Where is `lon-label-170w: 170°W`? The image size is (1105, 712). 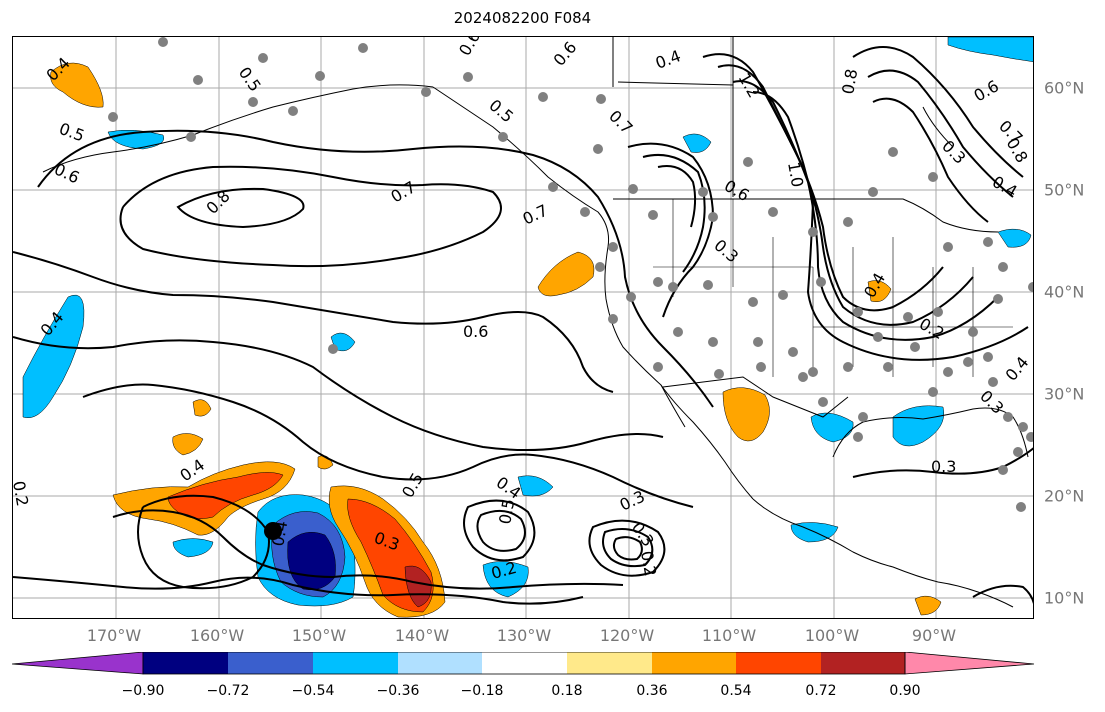 lon-label-170w: 170°W is located at coordinates (114, 635).